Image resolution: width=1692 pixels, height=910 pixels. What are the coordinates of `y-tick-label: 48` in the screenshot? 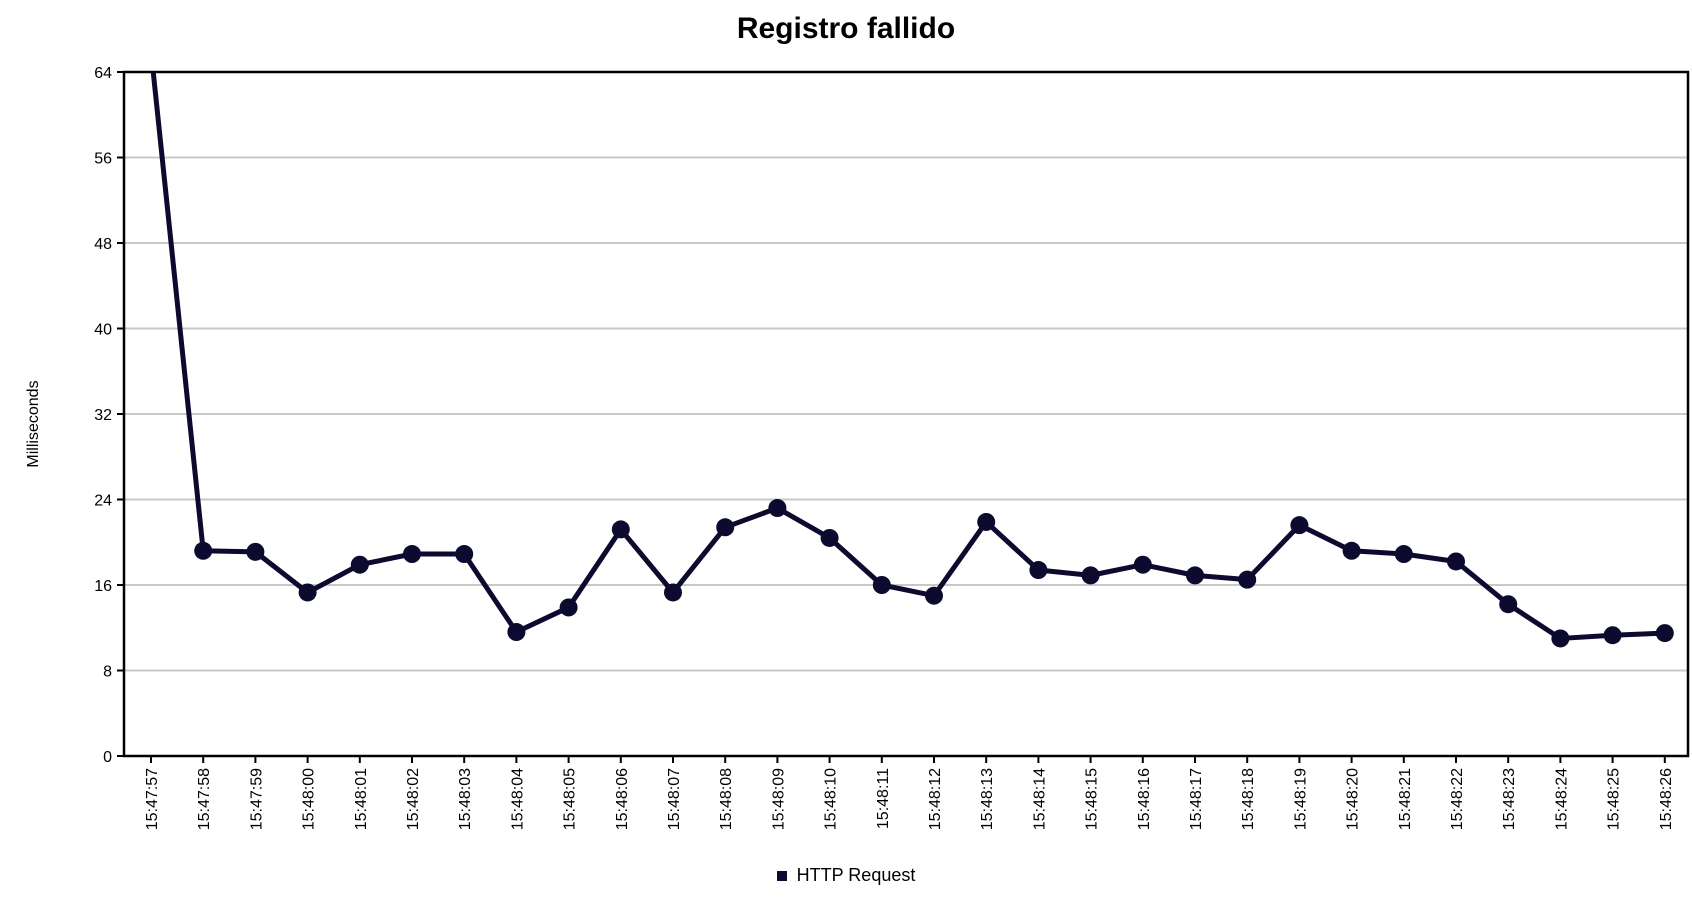 It's located at (103, 244).